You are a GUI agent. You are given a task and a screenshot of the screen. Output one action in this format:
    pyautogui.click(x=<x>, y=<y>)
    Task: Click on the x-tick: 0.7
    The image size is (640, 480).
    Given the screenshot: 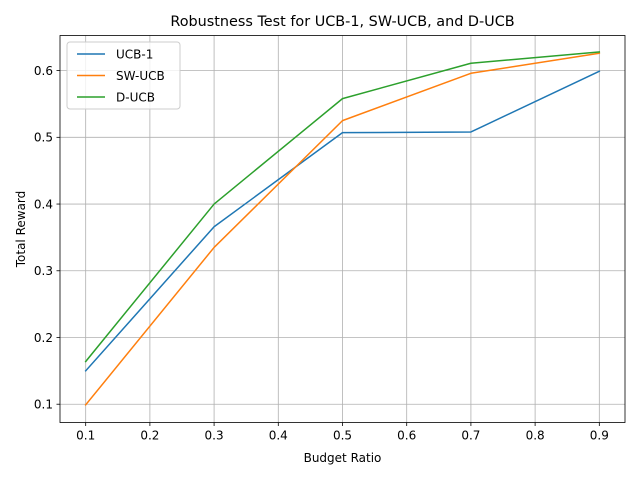 What is the action you would take?
    pyautogui.click(x=470, y=432)
    